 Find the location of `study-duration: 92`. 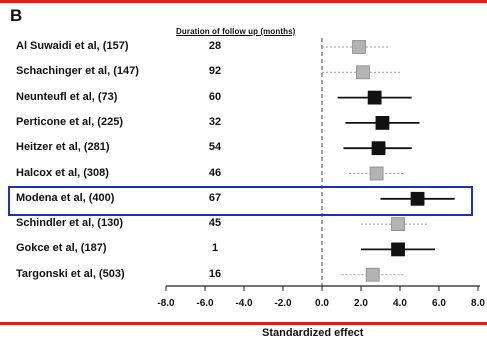

study-duration: 92 is located at coordinates (215, 71).